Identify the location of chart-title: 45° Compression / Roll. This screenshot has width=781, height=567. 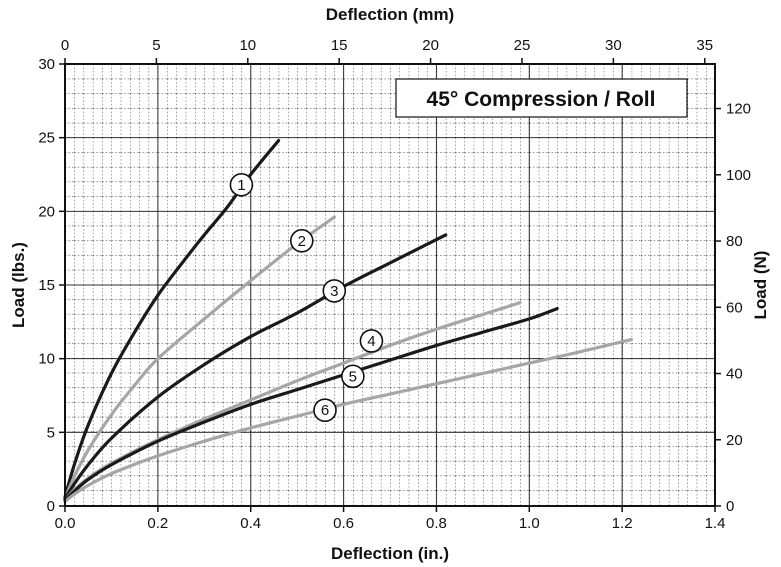
(541, 99).